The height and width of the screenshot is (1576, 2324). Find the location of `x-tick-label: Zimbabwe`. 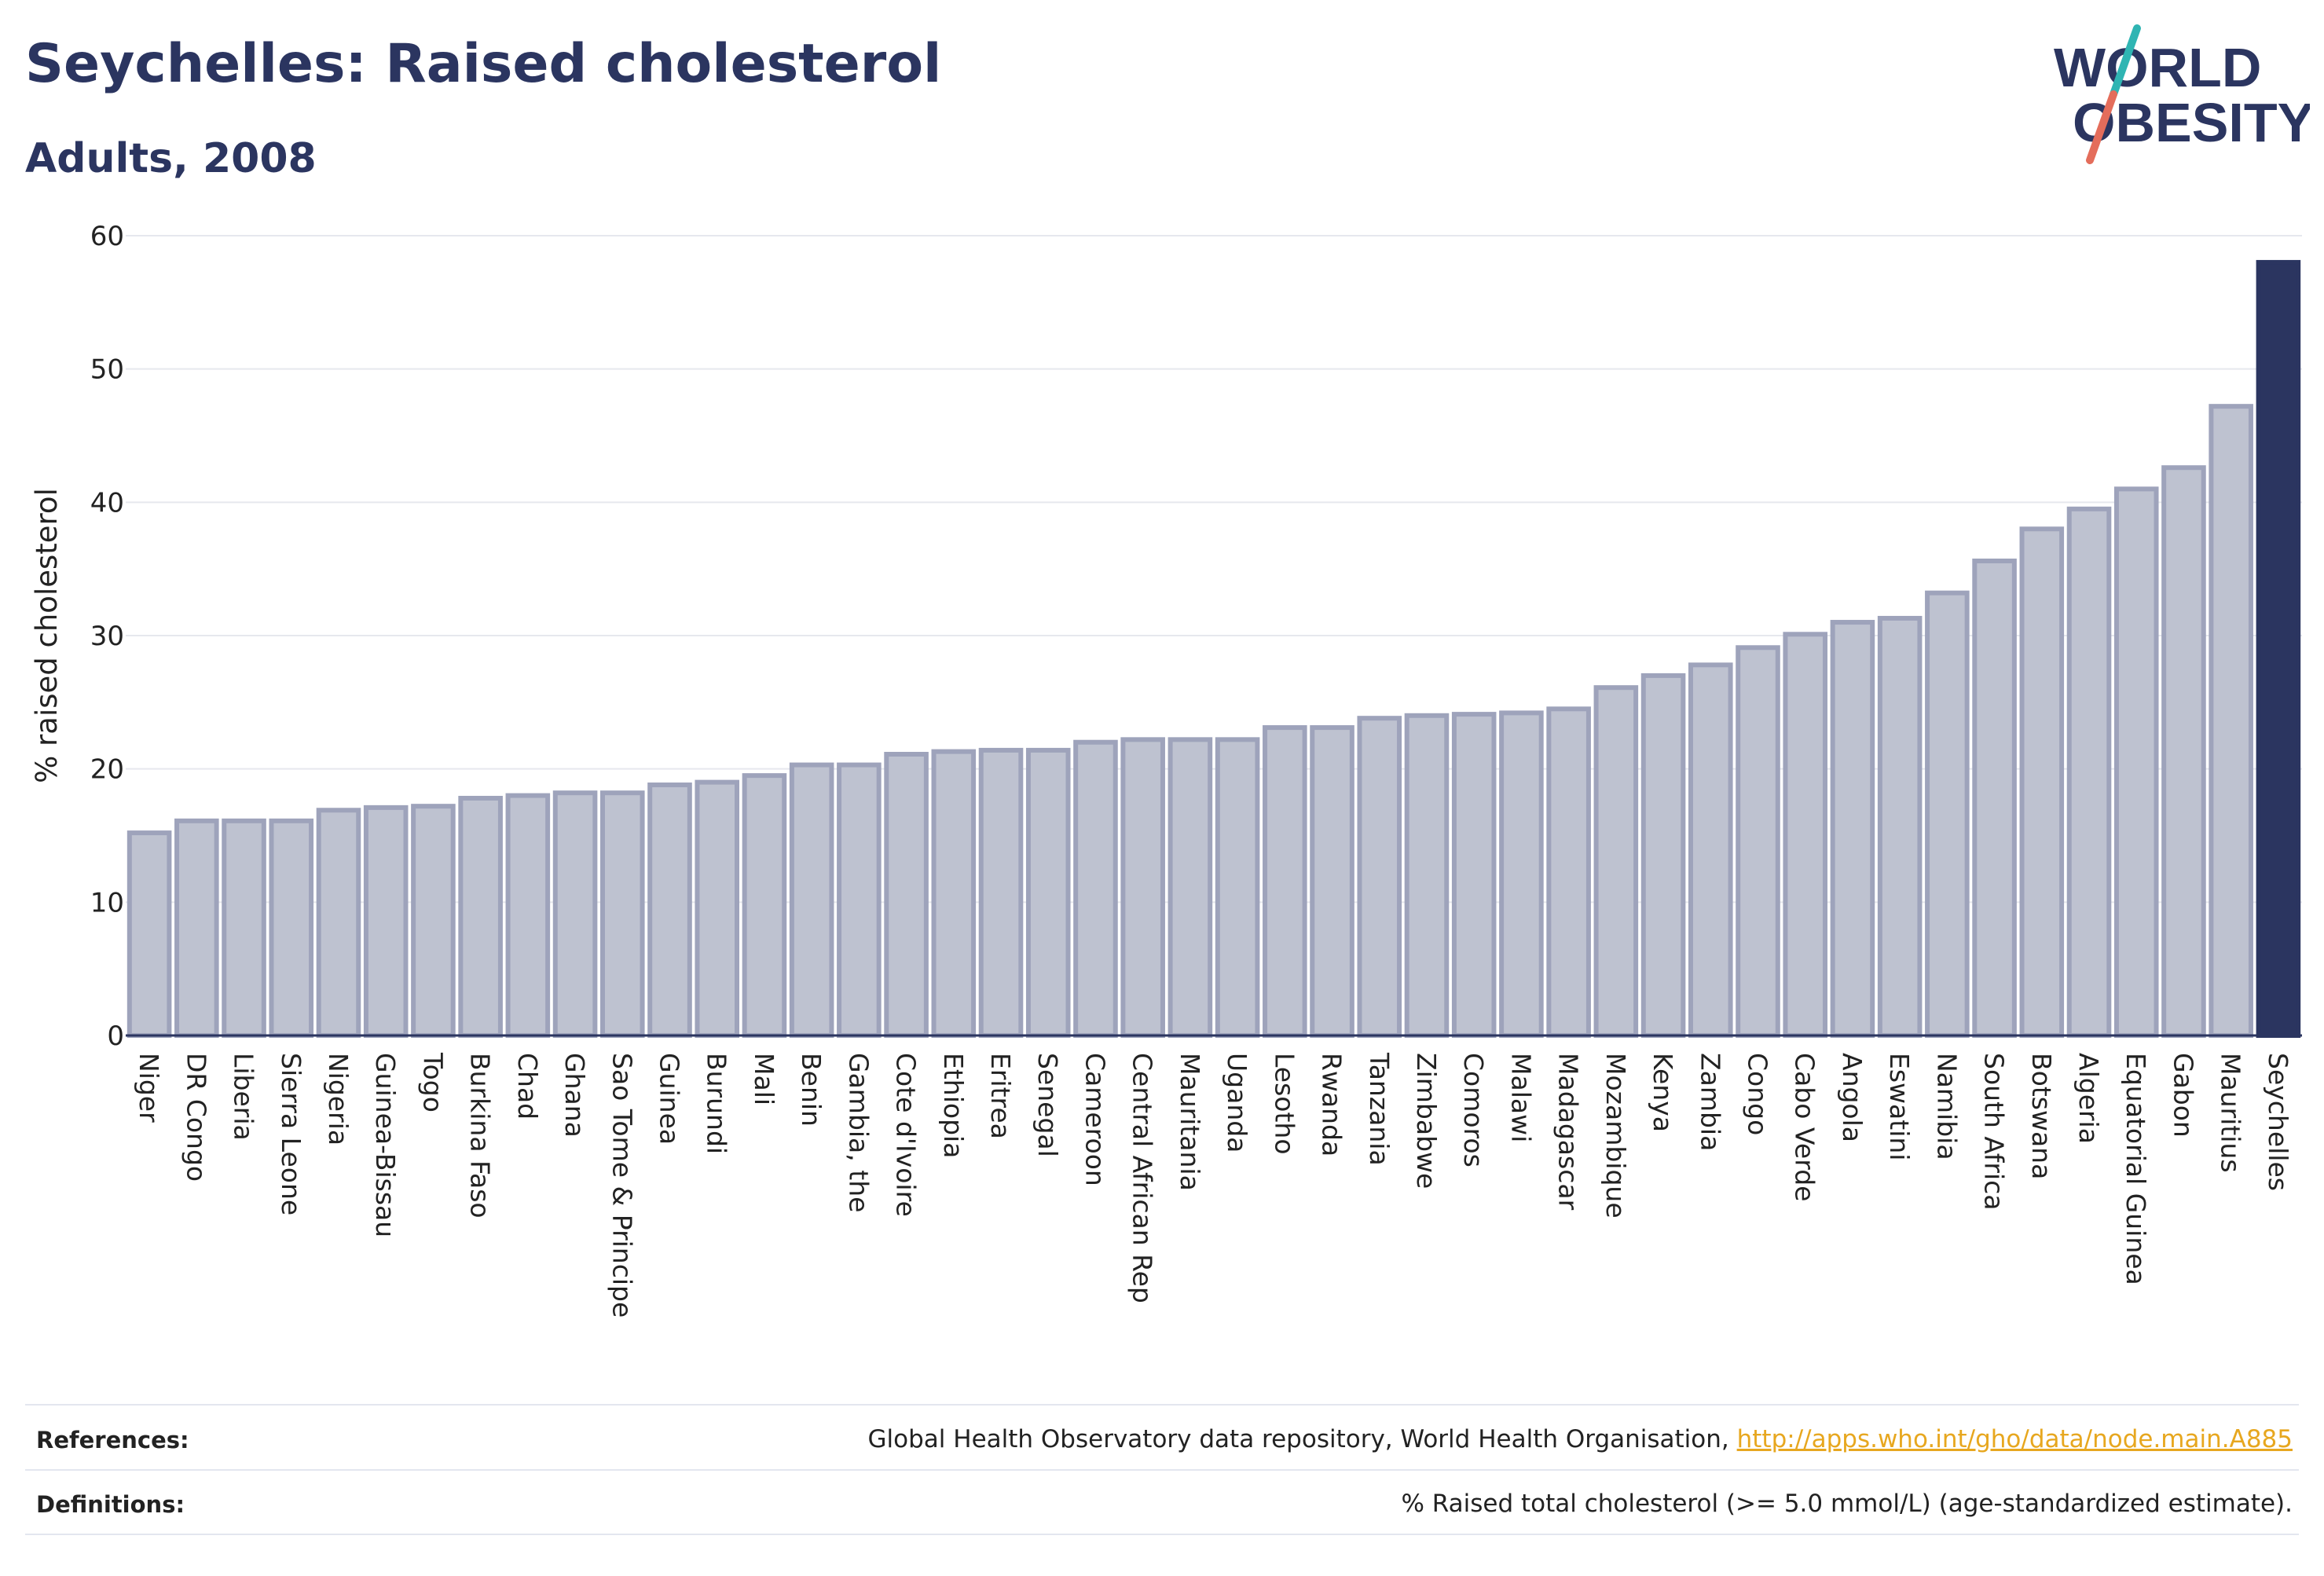

x-tick-label: Zimbabwe is located at coordinates (1426, 1121).